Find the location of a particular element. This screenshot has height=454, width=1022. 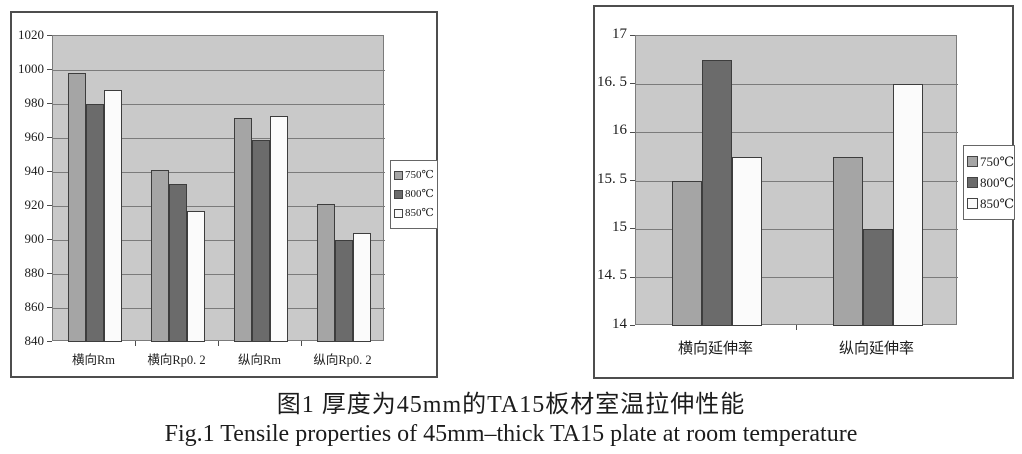

bar-800℃-横向Rm is located at coordinates (94, 223).